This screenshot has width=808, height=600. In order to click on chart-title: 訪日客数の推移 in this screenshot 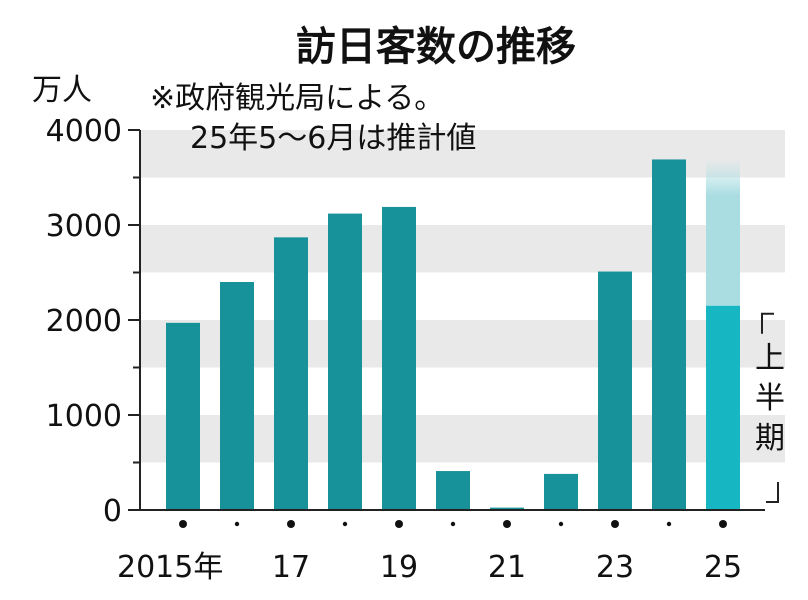, I will do `click(436, 47)`.